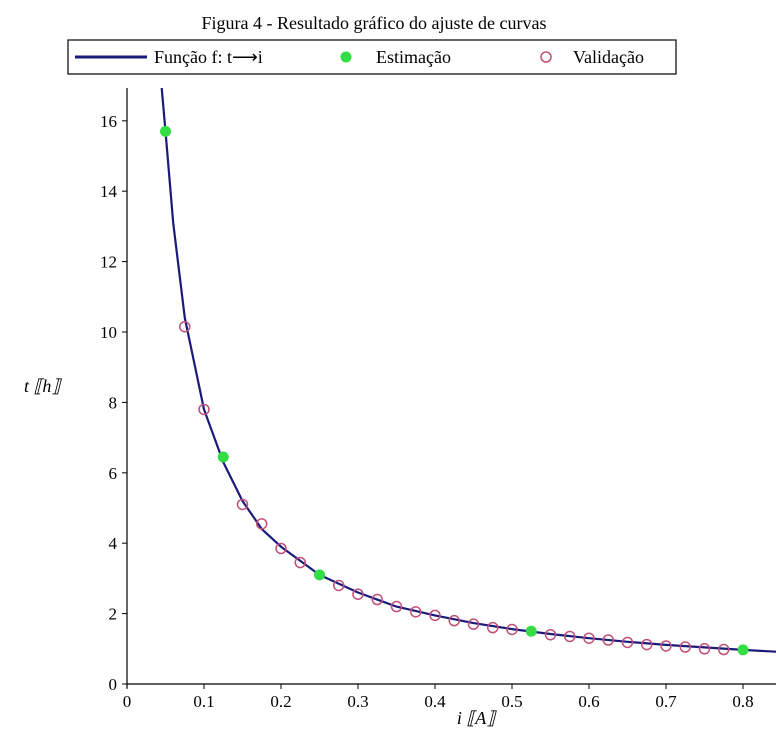  Describe the element at coordinates (113, 473) in the screenshot. I see `y-tick-label: 6` at that location.